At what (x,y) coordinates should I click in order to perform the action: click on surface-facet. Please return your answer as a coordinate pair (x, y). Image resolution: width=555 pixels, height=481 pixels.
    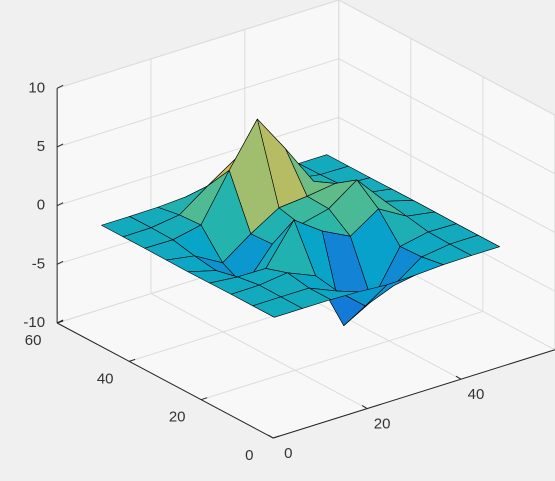
    Looking at the image, I should click on (277, 307).